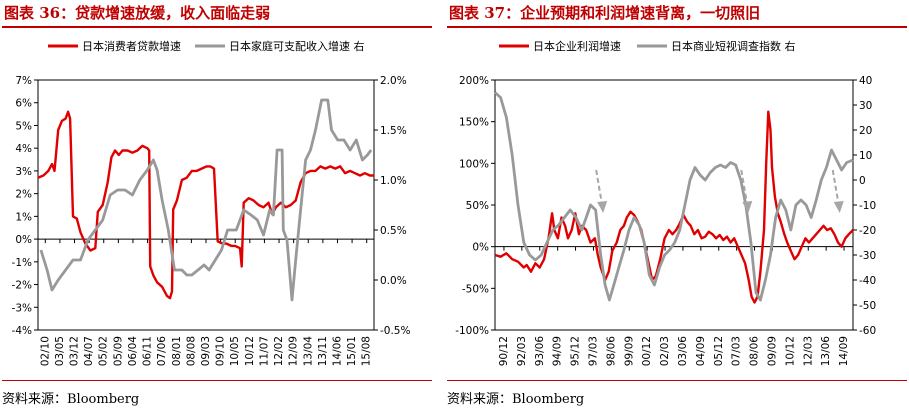 This screenshot has height=411, width=909. I want to click on right-tick-label: 0.5%, so click(393, 231).